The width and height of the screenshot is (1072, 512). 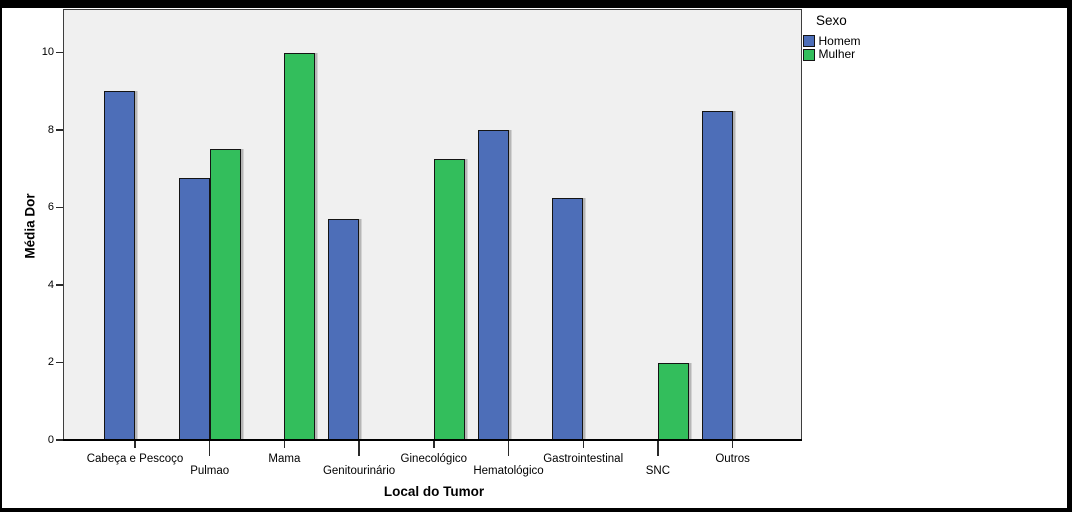 I want to click on legend-title: Sexo, so click(x=831, y=20).